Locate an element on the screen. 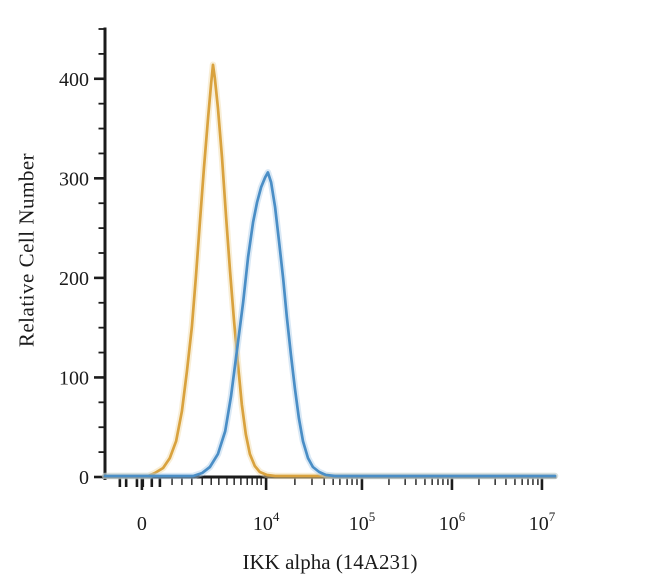 Image resolution: width=650 pixels, height=585 pixels. x-tick-label: 10⁷ is located at coordinates (542, 522).